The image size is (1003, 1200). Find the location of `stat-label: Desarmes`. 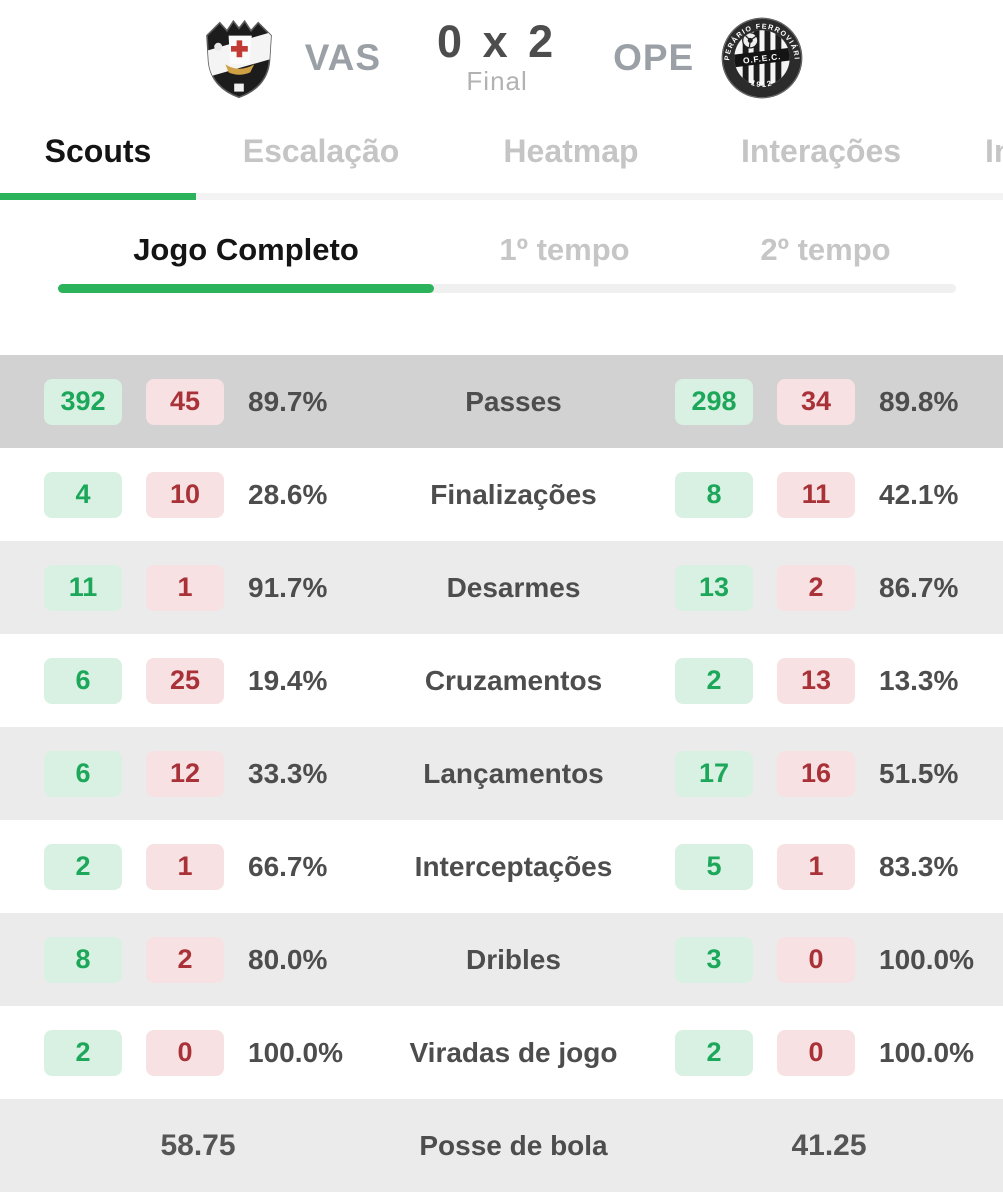

stat-label: Desarmes is located at coordinates (513, 587).